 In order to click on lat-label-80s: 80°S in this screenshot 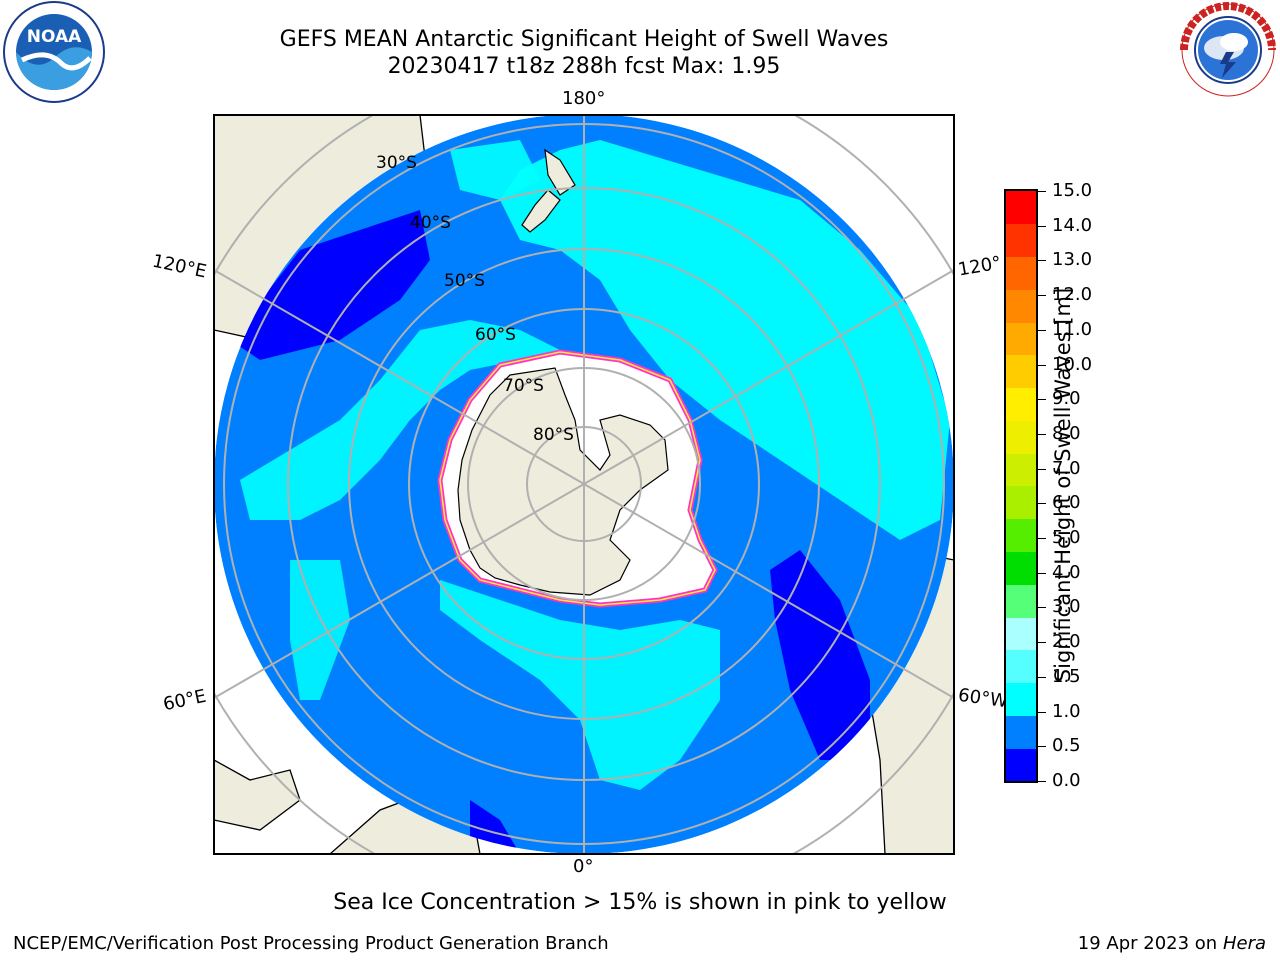, I will do `click(553, 435)`.